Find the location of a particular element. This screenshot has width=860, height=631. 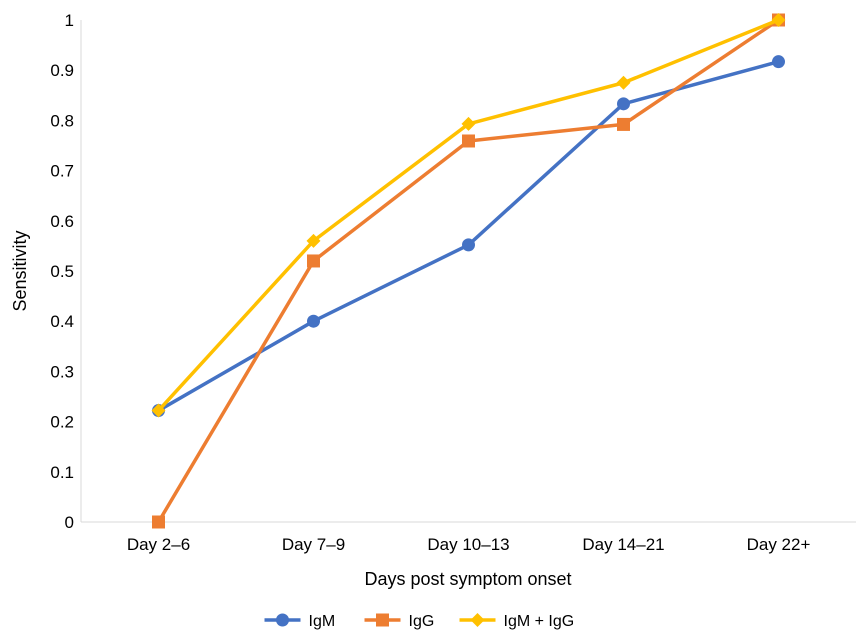

y-tick-label: 0.4 is located at coordinates (62, 321).